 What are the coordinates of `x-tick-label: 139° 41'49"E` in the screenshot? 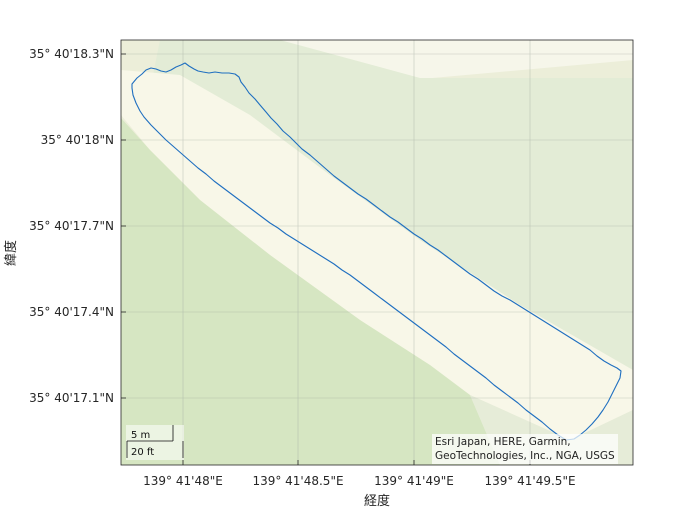 It's located at (414, 481).